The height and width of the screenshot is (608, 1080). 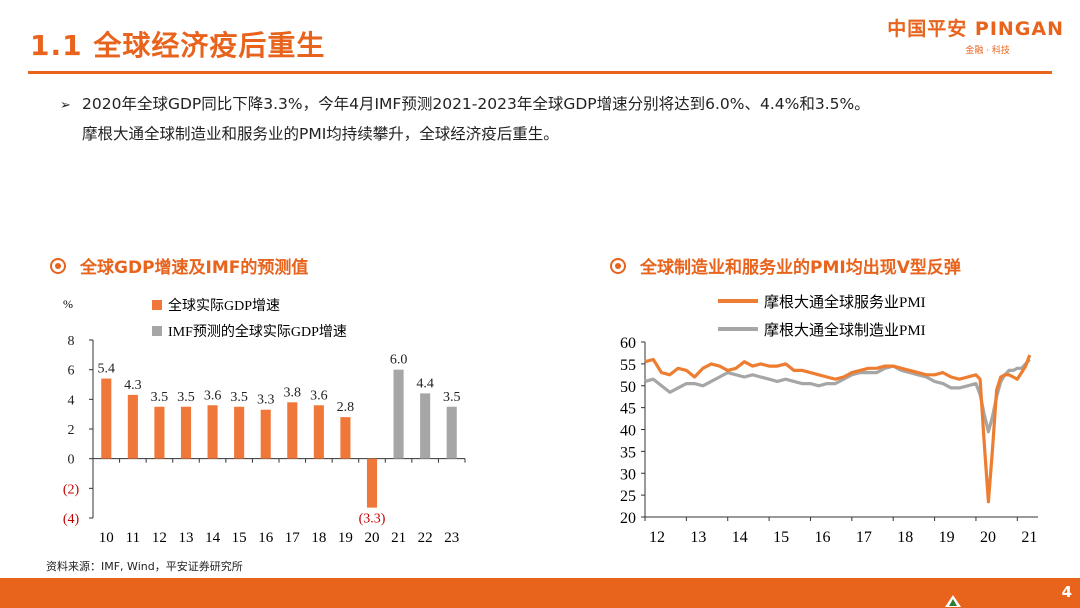 What do you see at coordinates (1066, 592) in the screenshot?
I see `page-number: 4` at bounding box center [1066, 592].